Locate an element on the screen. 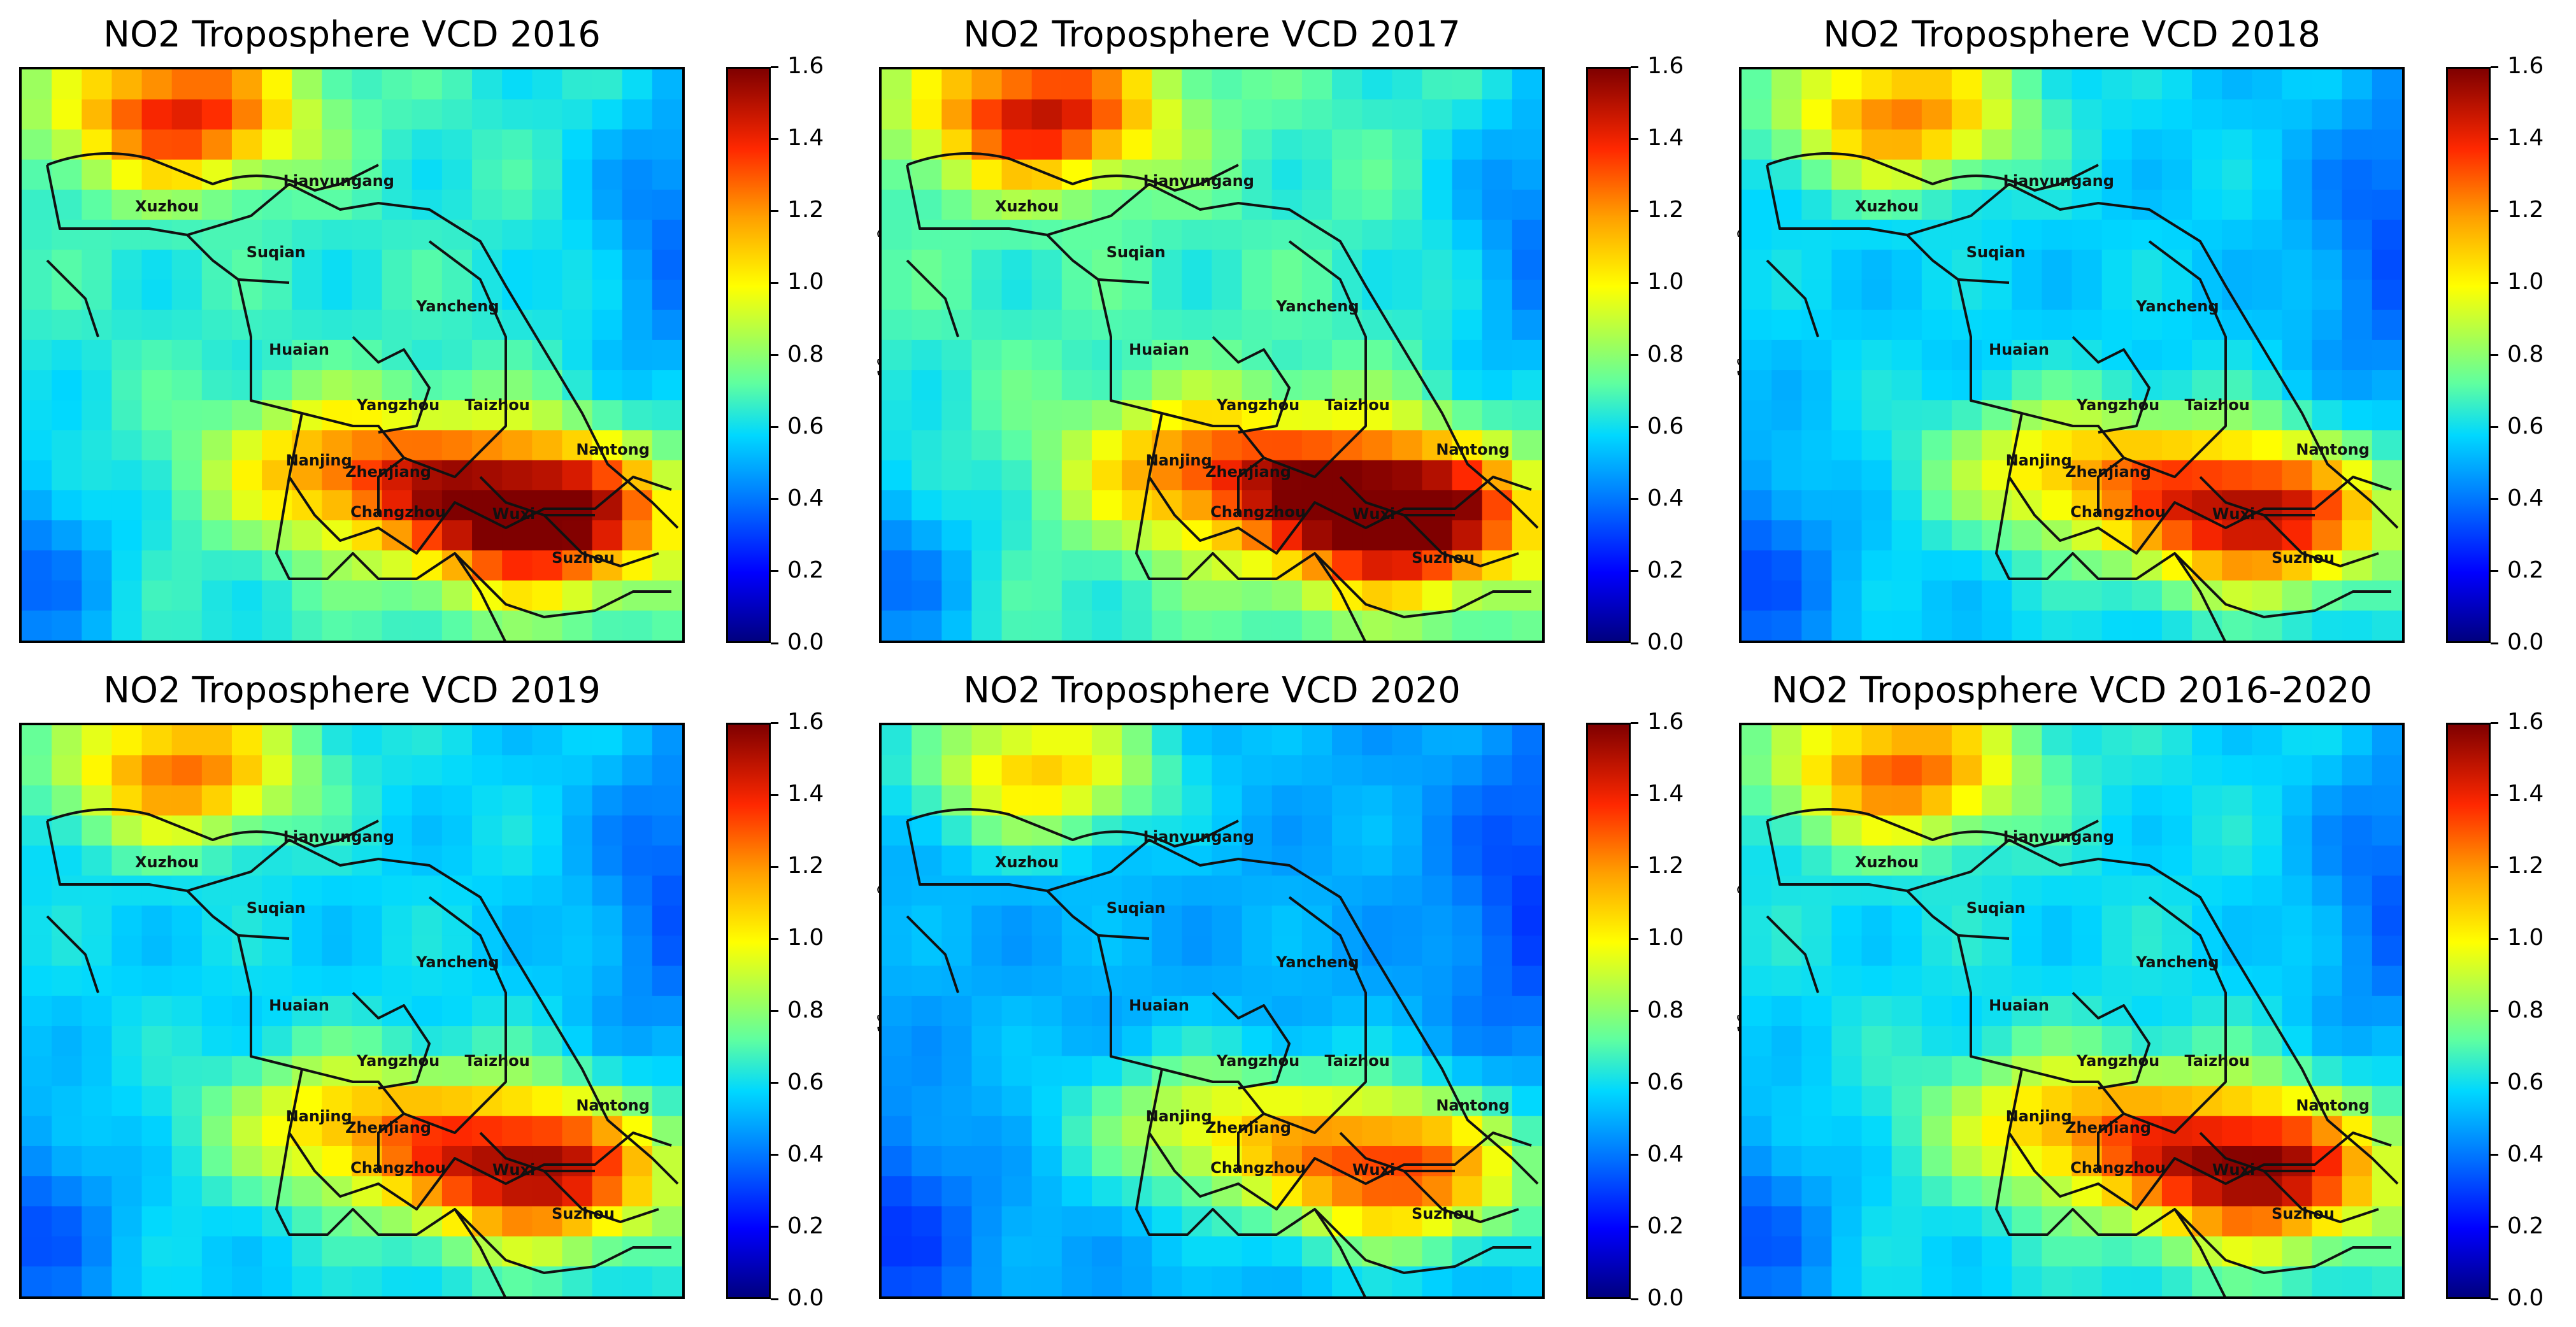  colorbar is located at coordinates (1608, 355).